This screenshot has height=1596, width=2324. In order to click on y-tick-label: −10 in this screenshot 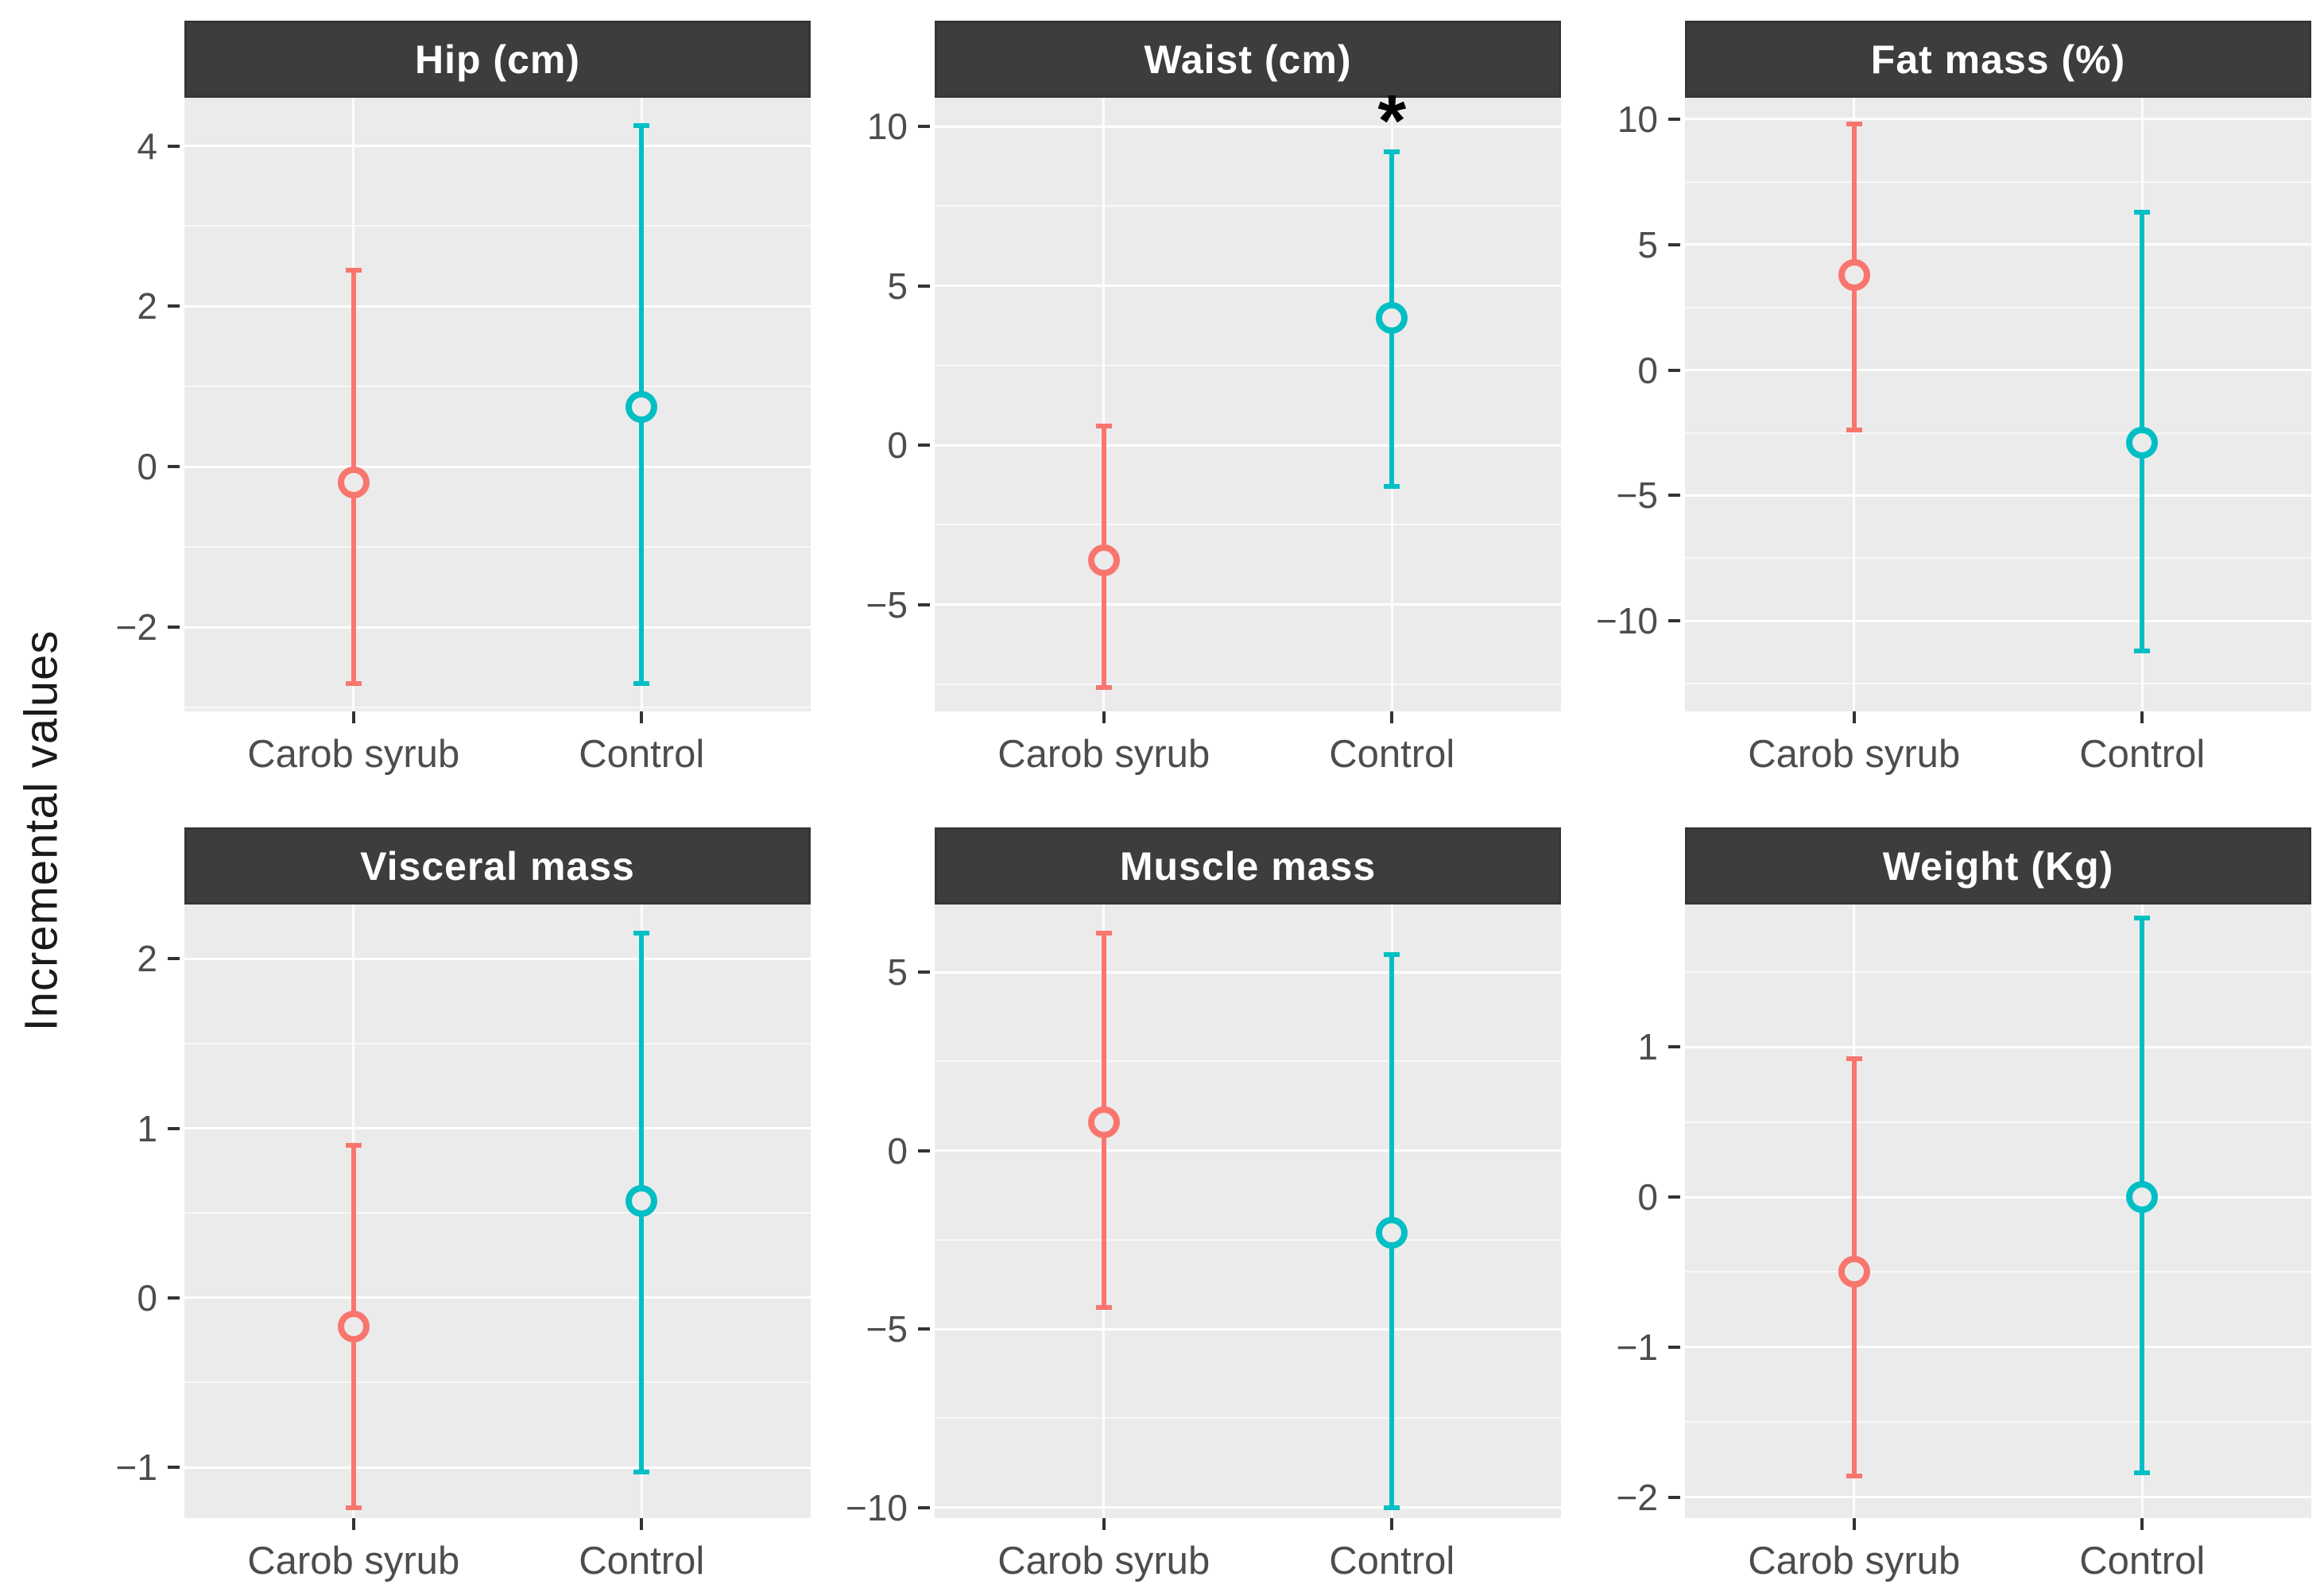, I will do `click(876, 1507)`.